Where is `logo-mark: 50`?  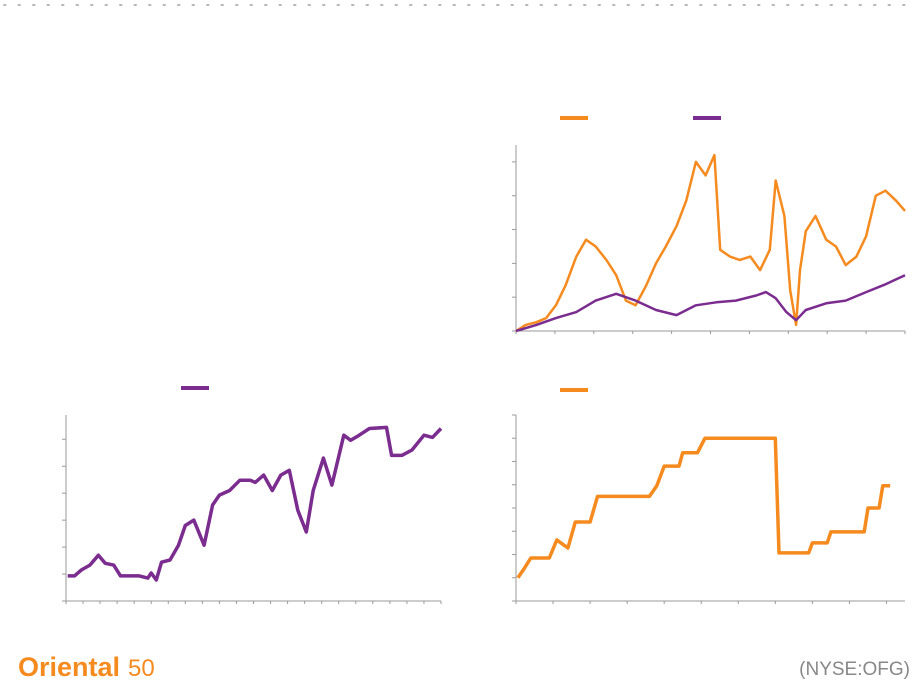
logo-mark: 50 is located at coordinates (141, 667).